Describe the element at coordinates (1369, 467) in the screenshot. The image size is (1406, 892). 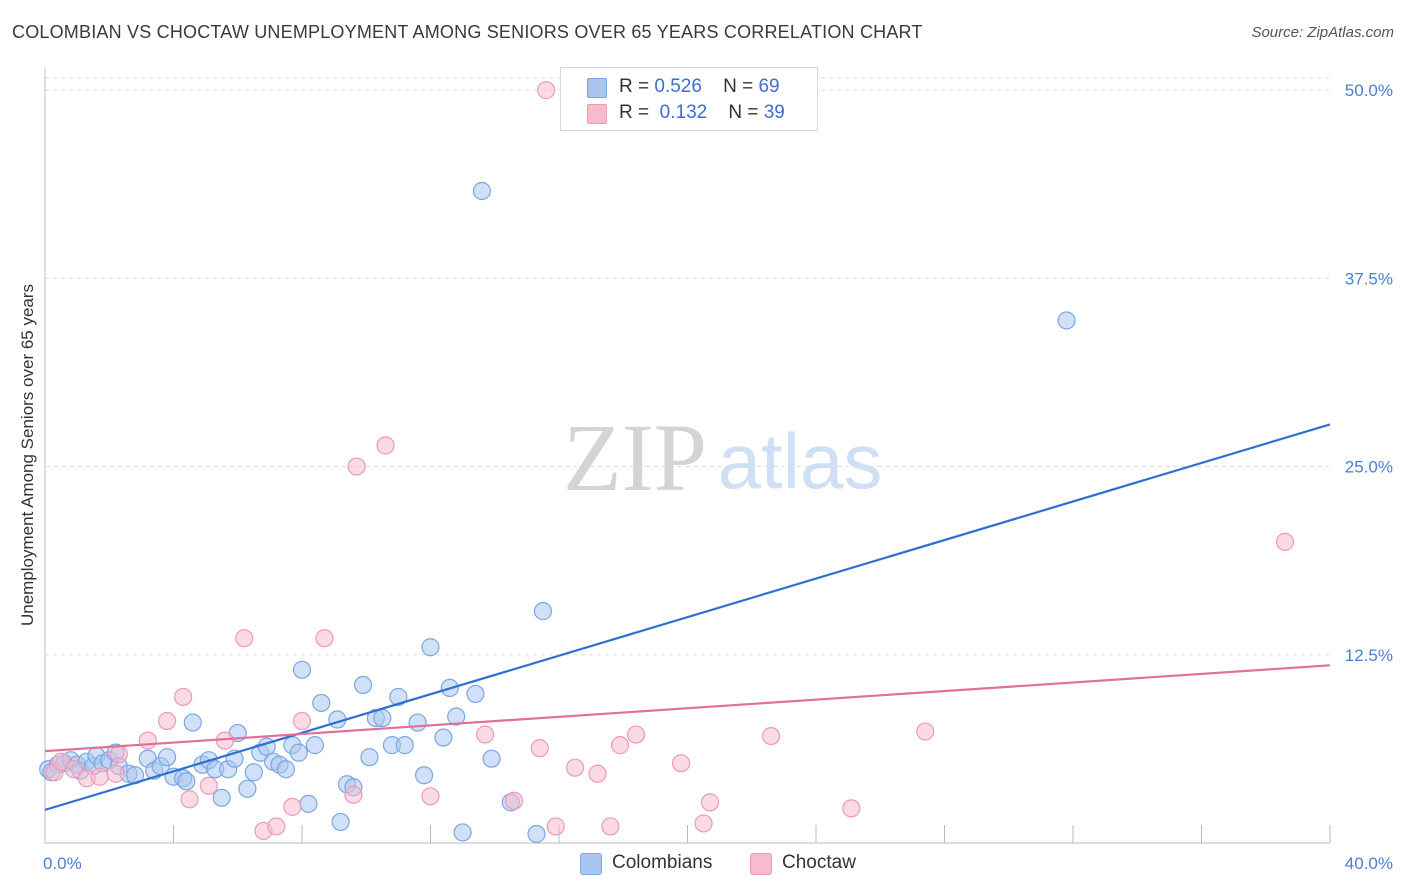
I see `y-tick-label: 25.0%` at that location.